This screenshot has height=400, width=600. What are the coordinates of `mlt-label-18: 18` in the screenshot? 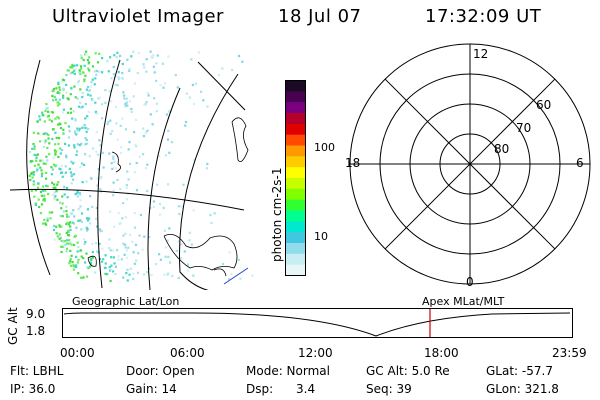 It's located at (352, 163).